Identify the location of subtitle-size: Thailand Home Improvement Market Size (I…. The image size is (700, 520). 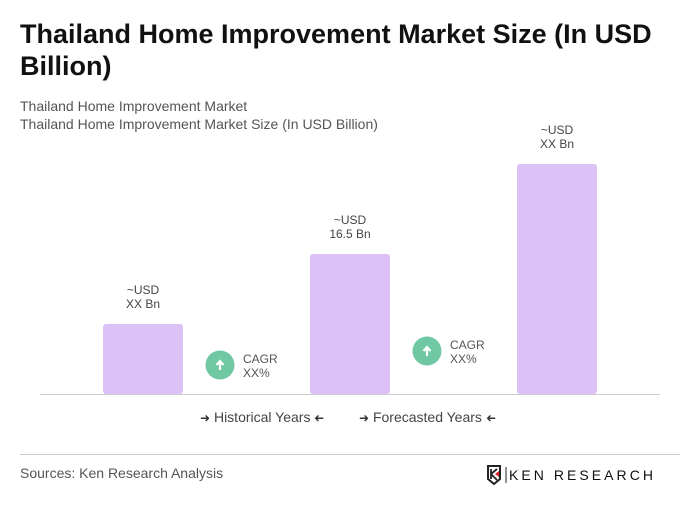
(199, 124).